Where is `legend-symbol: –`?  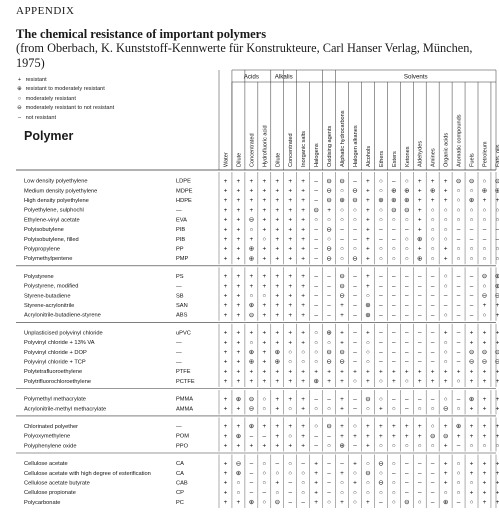
legend-symbol: – is located at coordinates (19, 117).